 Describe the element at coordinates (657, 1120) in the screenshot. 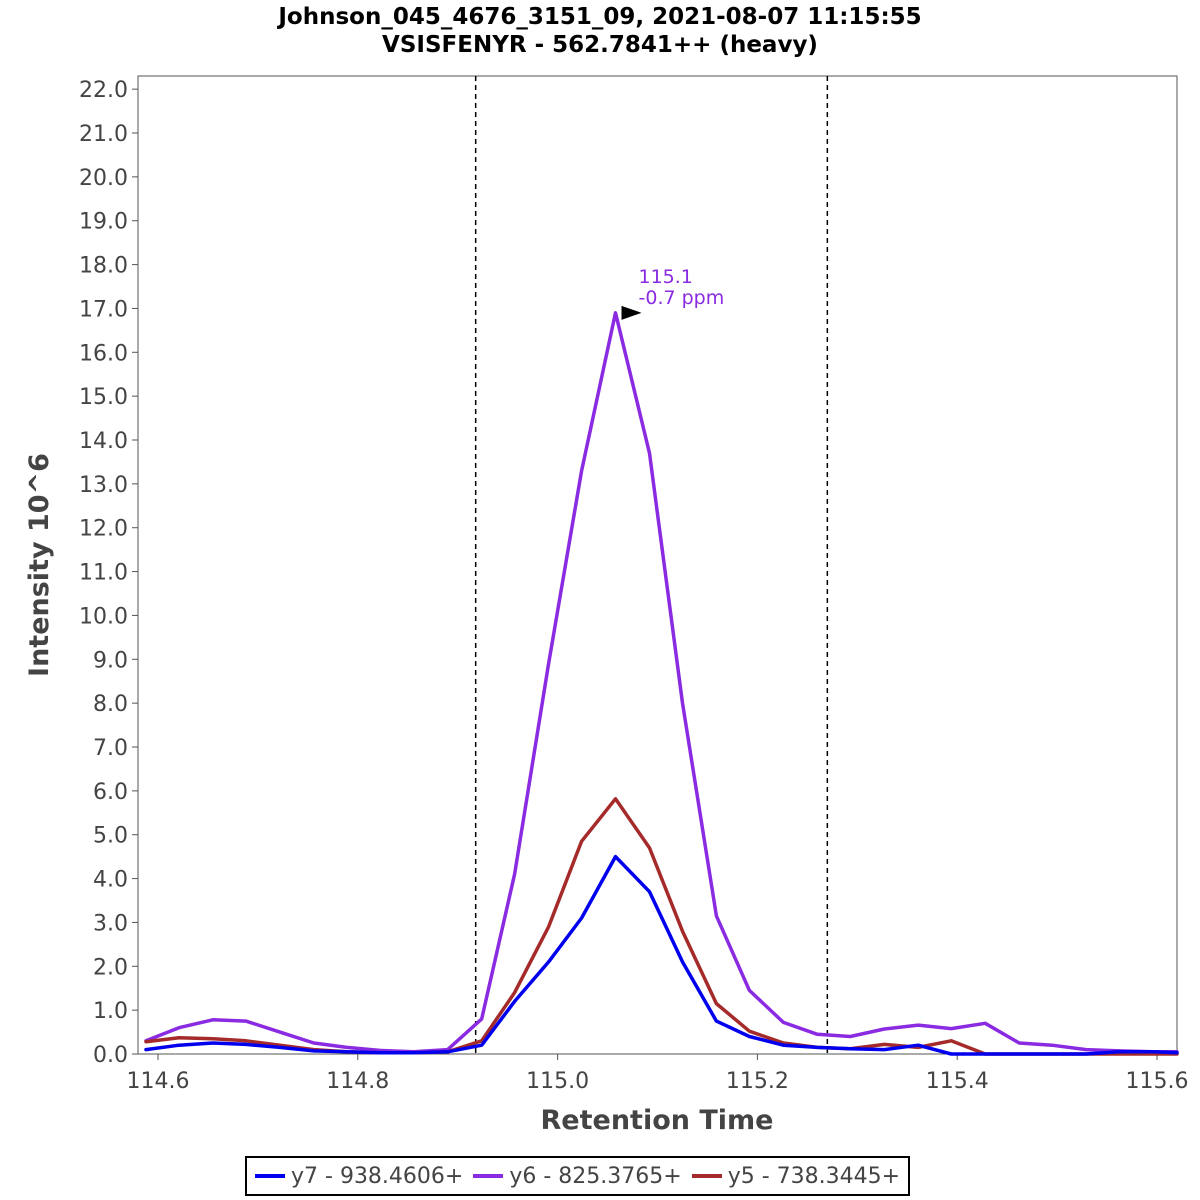

I see `x-axis-label: Retention Time` at that location.